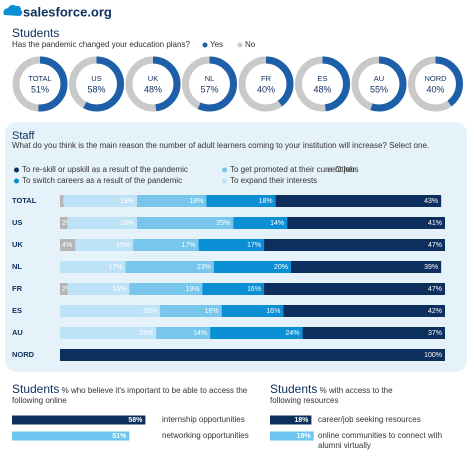  Describe the element at coordinates (123, 245) in the screenshot. I see `segment-label: 15%` at that location.